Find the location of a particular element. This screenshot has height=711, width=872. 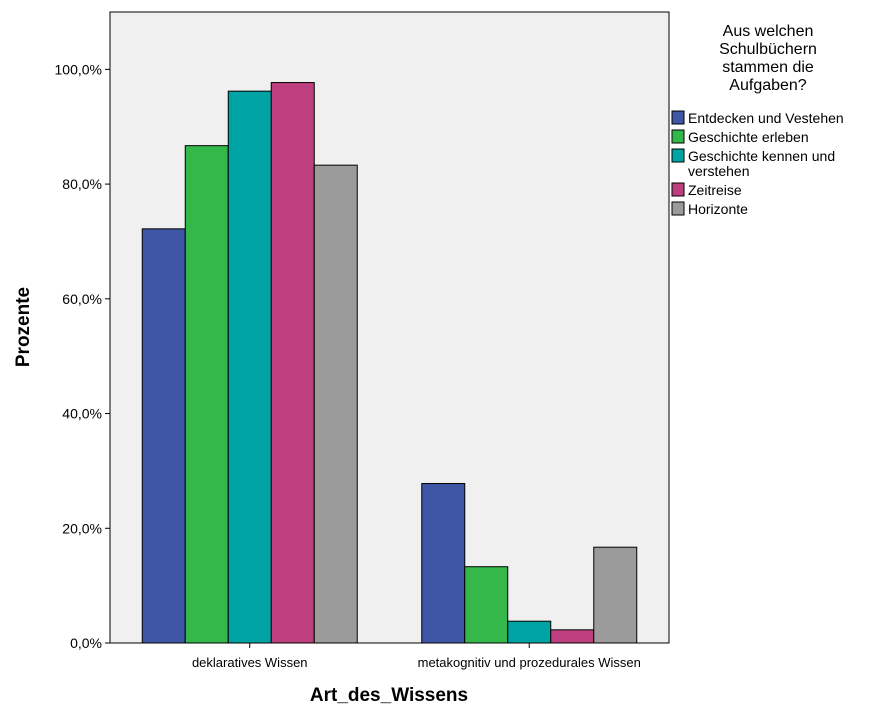

legend-title-line: stammen die is located at coordinates (768, 67).